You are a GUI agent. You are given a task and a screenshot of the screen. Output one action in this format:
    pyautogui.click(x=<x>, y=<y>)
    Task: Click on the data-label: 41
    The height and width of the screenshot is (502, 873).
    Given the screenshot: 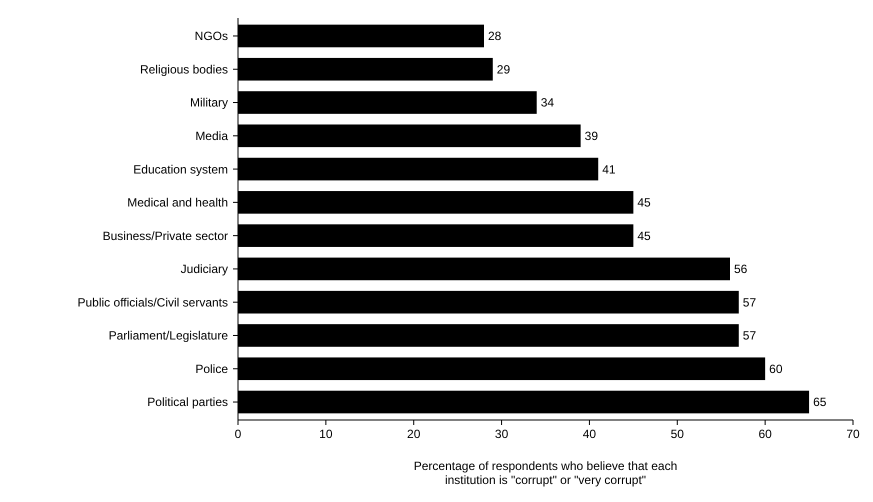 What is the action you would take?
    pyautogui.click(x=609, y=169)
    